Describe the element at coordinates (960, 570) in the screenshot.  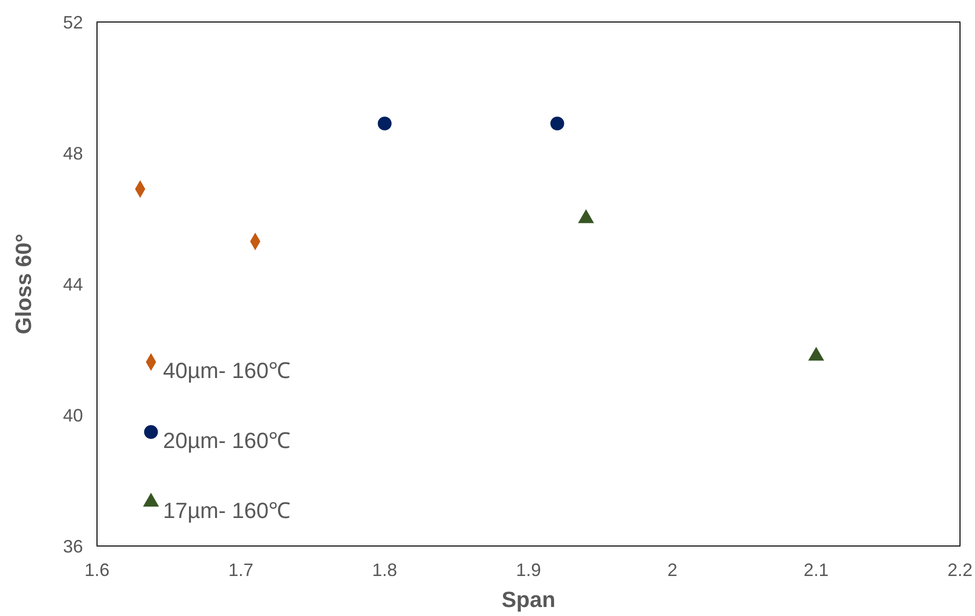
I see `x-tick-label: 2.2` at that location.